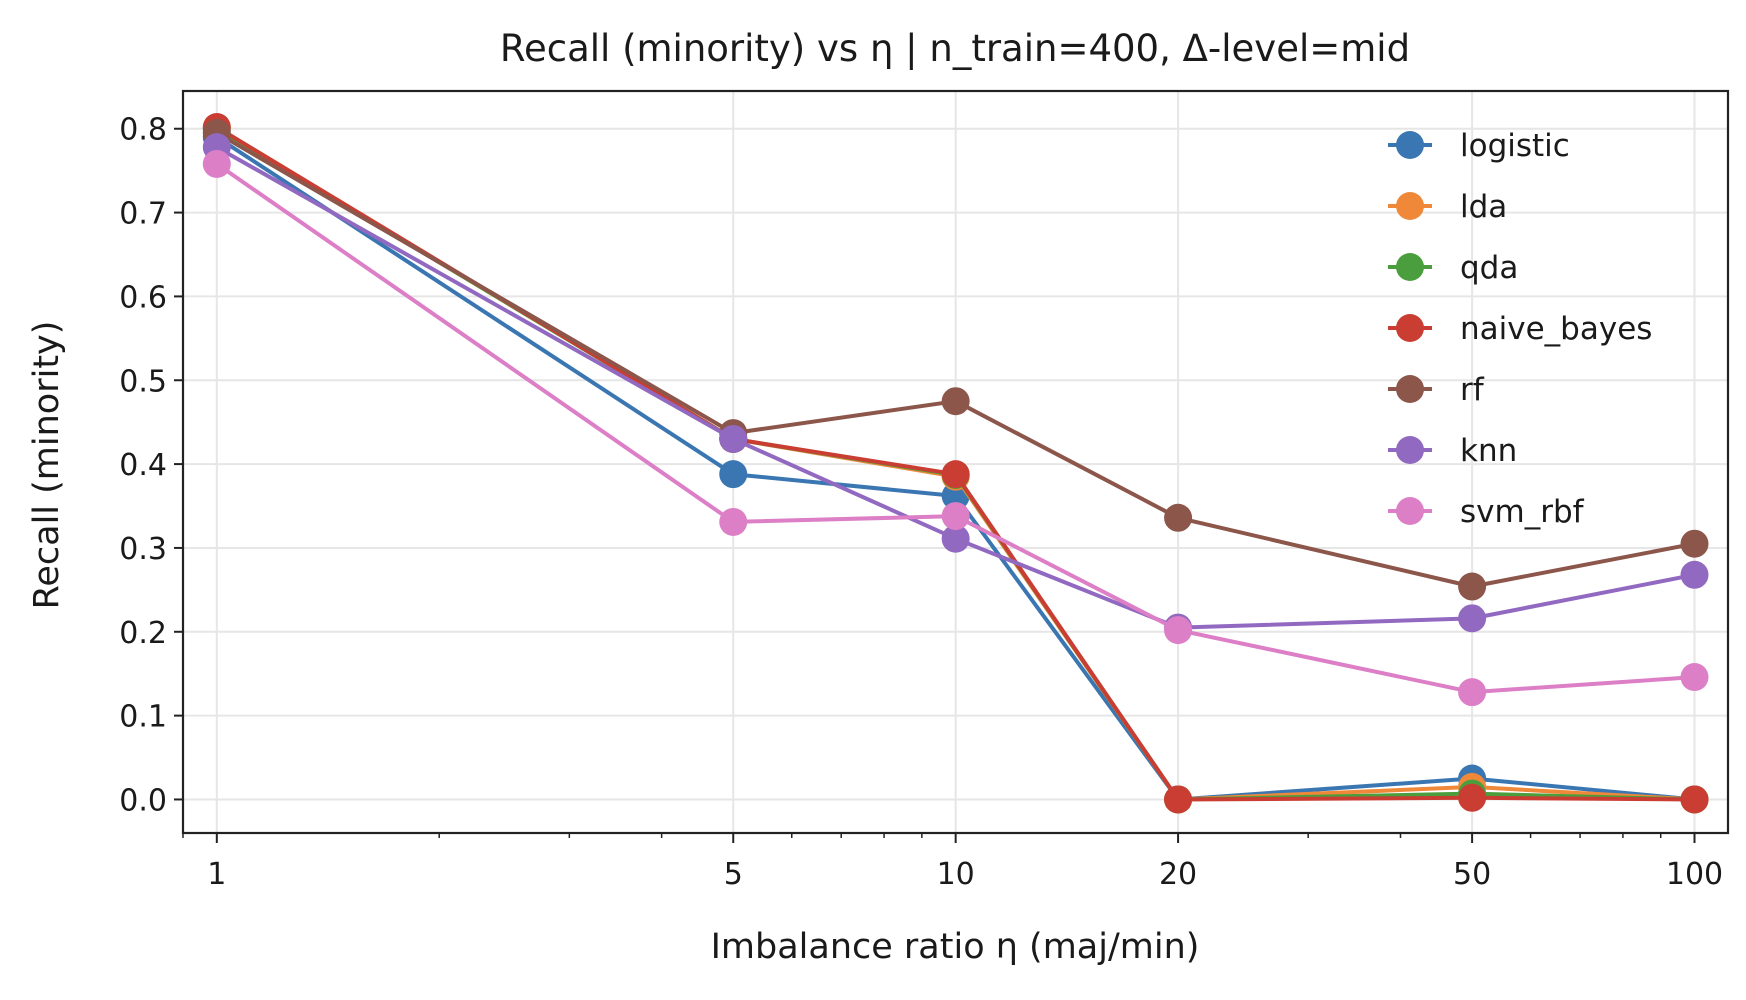 This screenshot has height=1000, width=1746. What do you see at coordinates (733, 474) in the screenshot?
I see `data-point-logistic` at bounding box center [733, 474].